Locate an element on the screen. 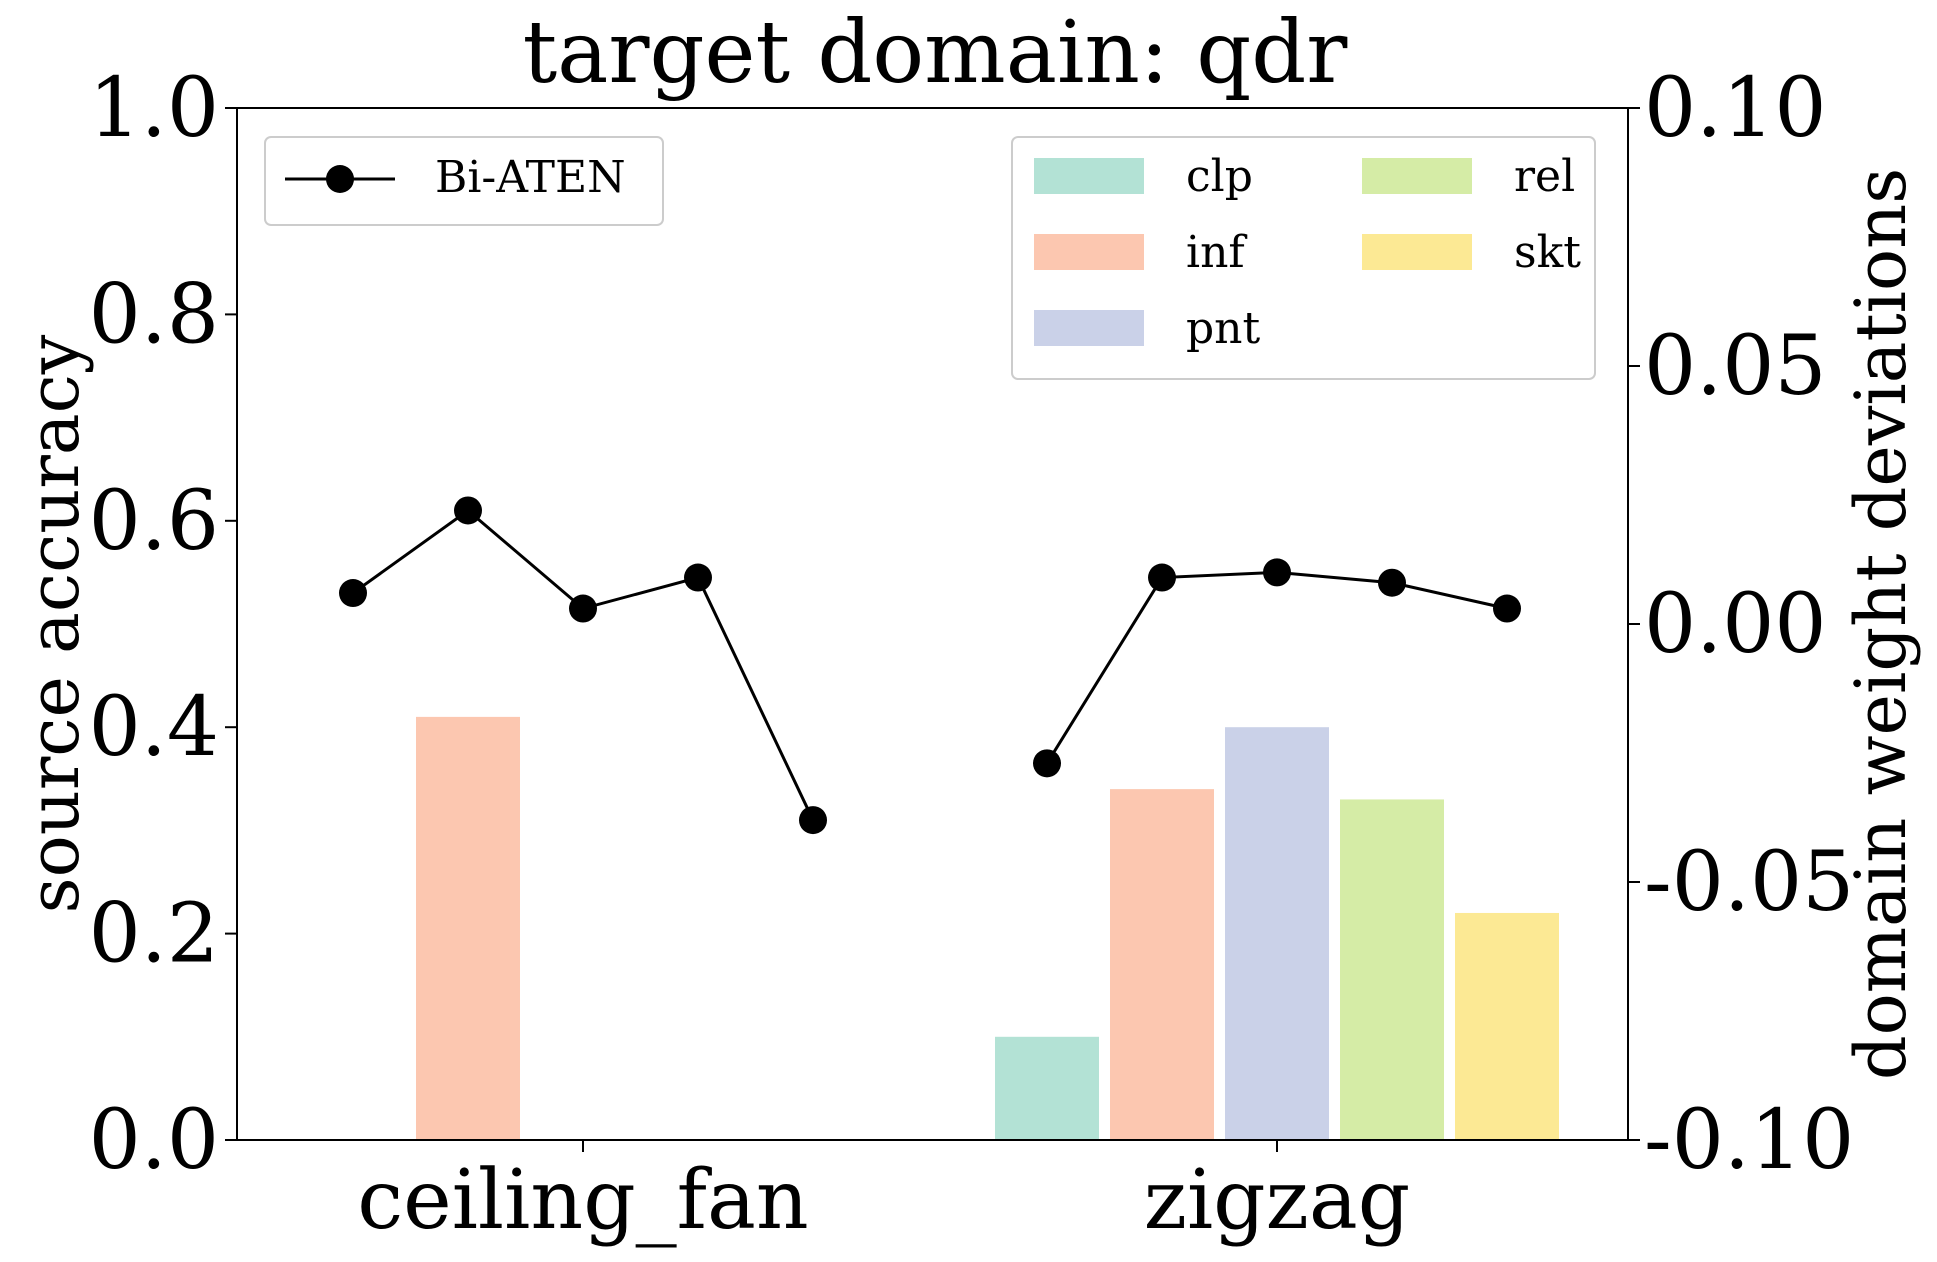  line-legend: Bi-ATEN is located at coordinates (464, 181).